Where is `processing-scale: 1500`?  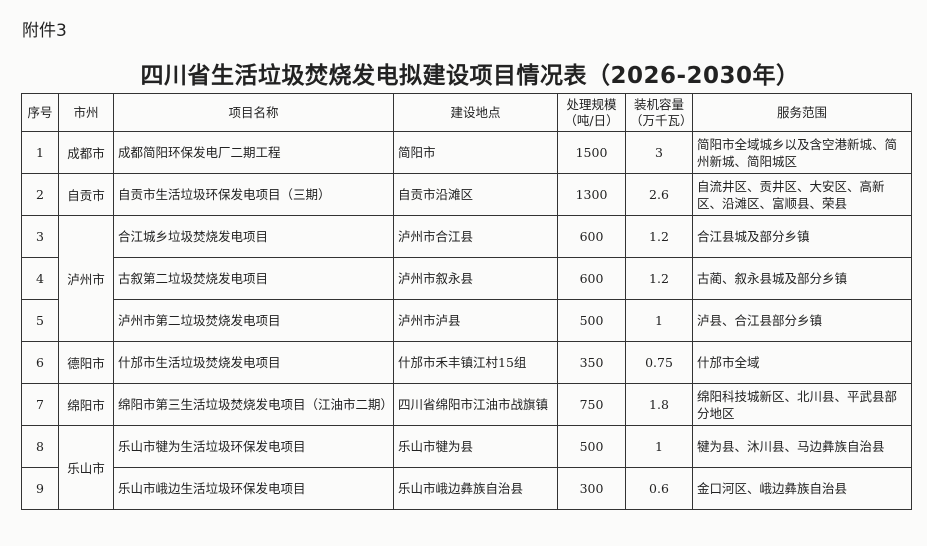 processing-scale: 1500 is located at coordinates (591, 152).